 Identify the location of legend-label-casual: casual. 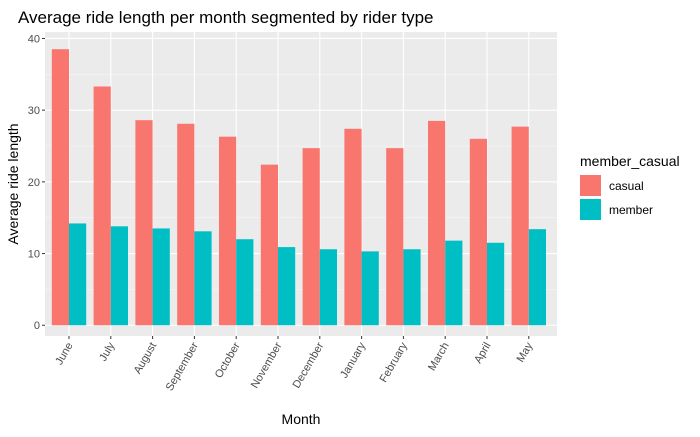
(626, 186).